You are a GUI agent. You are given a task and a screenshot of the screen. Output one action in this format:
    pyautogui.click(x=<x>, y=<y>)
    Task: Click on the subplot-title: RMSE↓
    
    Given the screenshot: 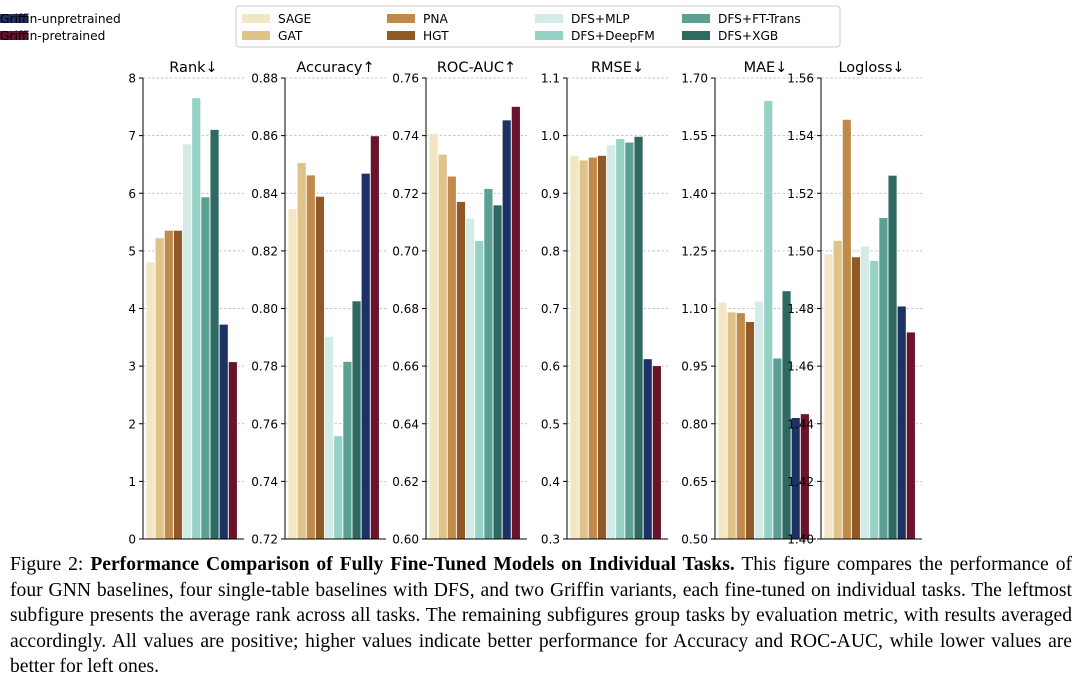 What is the action you would take?
    pyautogui.click(x=617, y=68)
    